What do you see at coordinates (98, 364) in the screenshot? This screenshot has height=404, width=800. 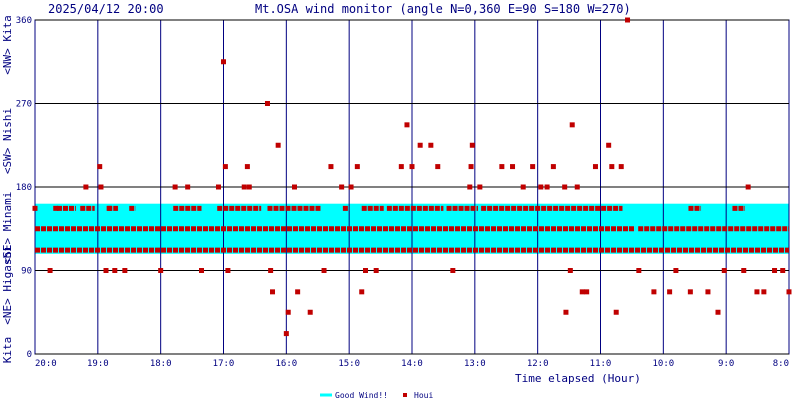 I see `x-tick-label: 19:0` at bounding box center [98, 364].